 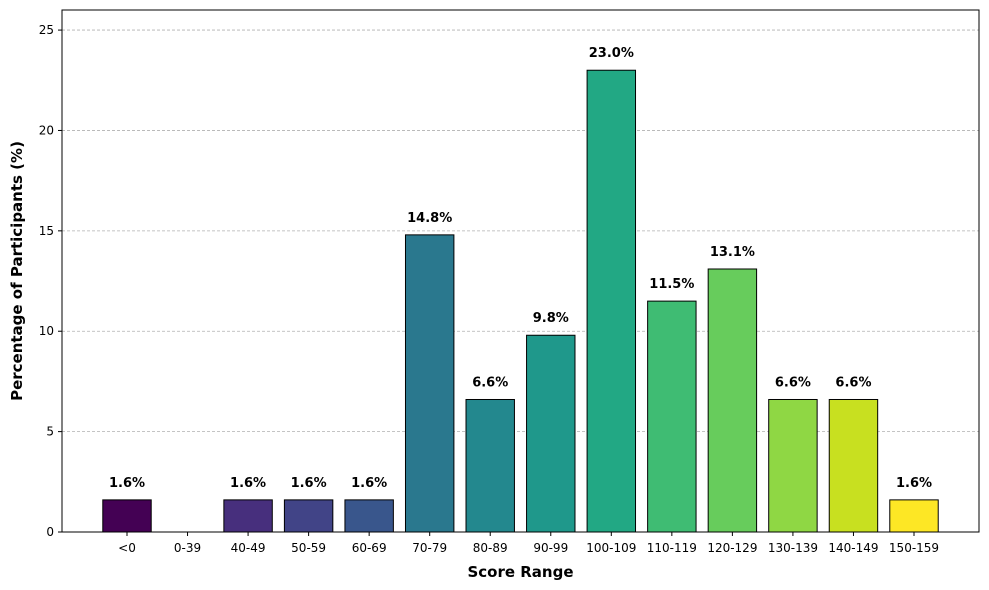 What do you see at coordinates (490, 548) in the screenshot?
I see `x-tick-label-6: 80-89` at bounding box center [490, 548].